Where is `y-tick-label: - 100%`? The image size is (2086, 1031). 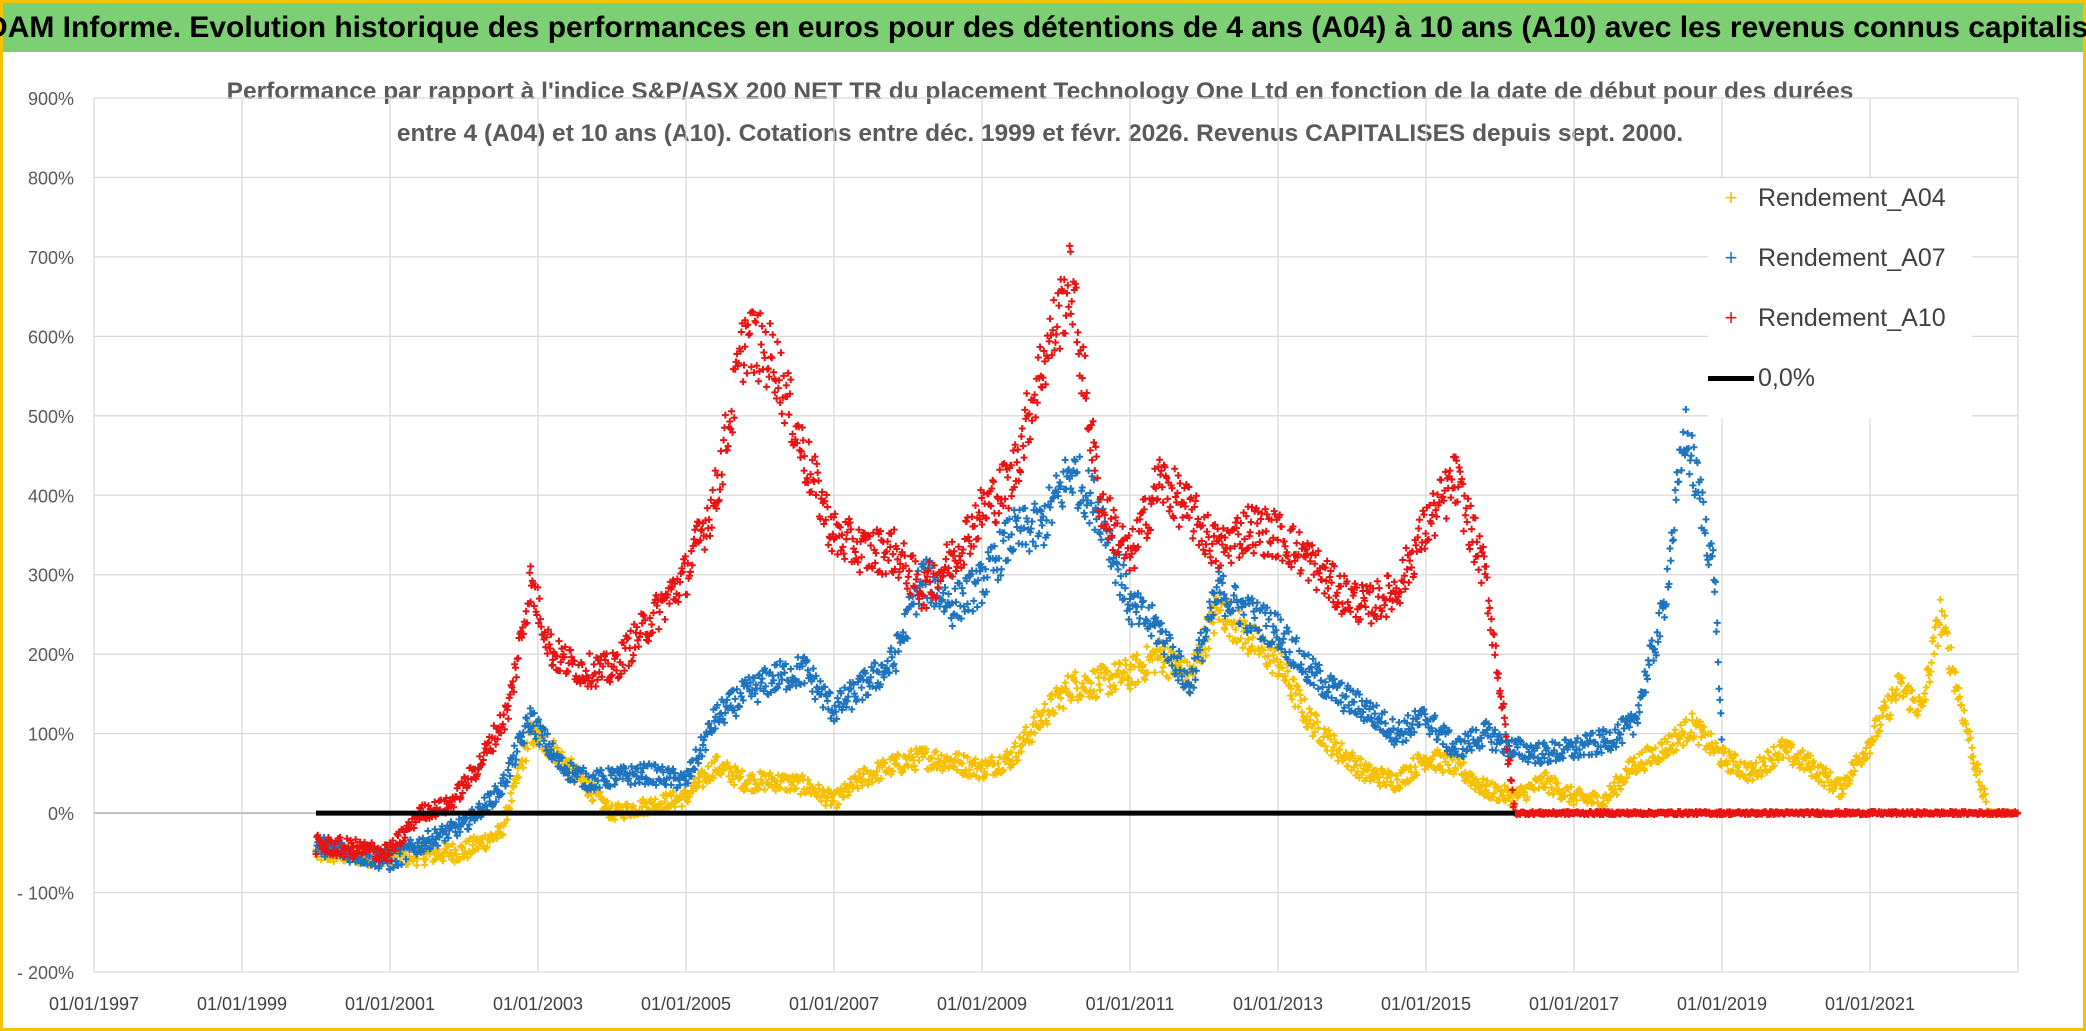 y-tick-label: - 100% is located at coordinates (45, 894).